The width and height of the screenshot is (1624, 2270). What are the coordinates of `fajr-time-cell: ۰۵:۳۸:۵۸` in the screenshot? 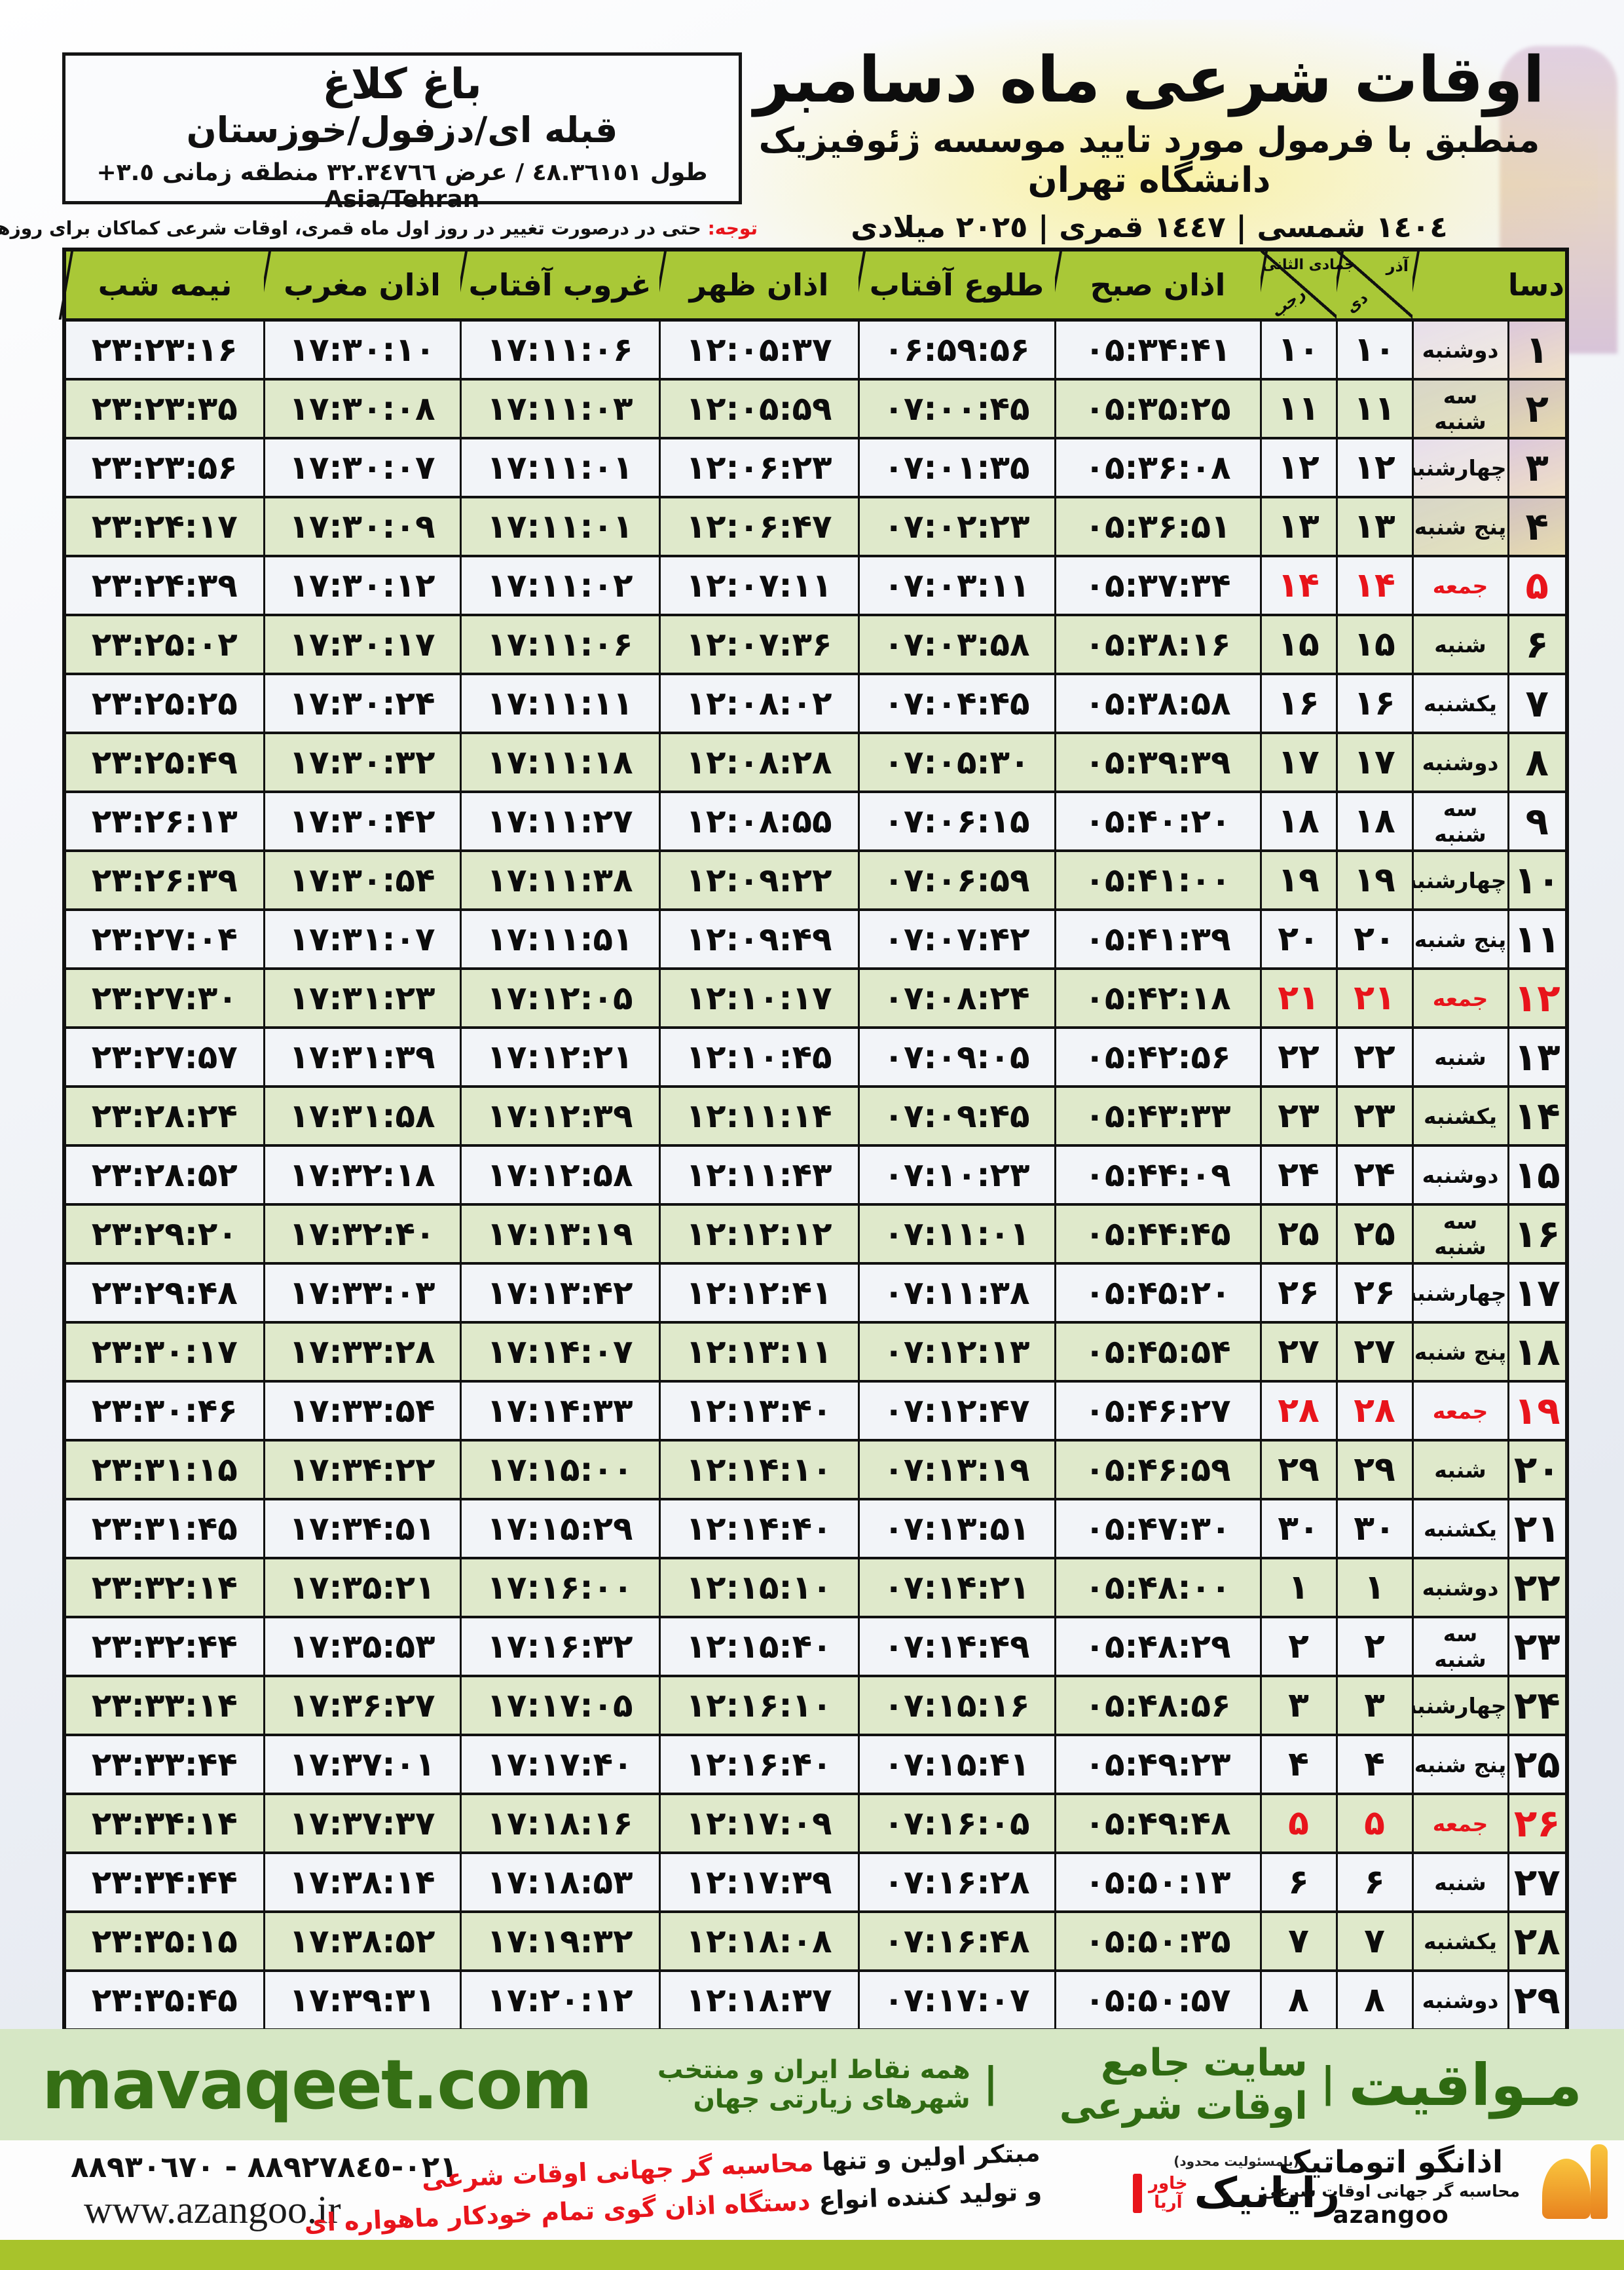 It's located at (1158, 703).